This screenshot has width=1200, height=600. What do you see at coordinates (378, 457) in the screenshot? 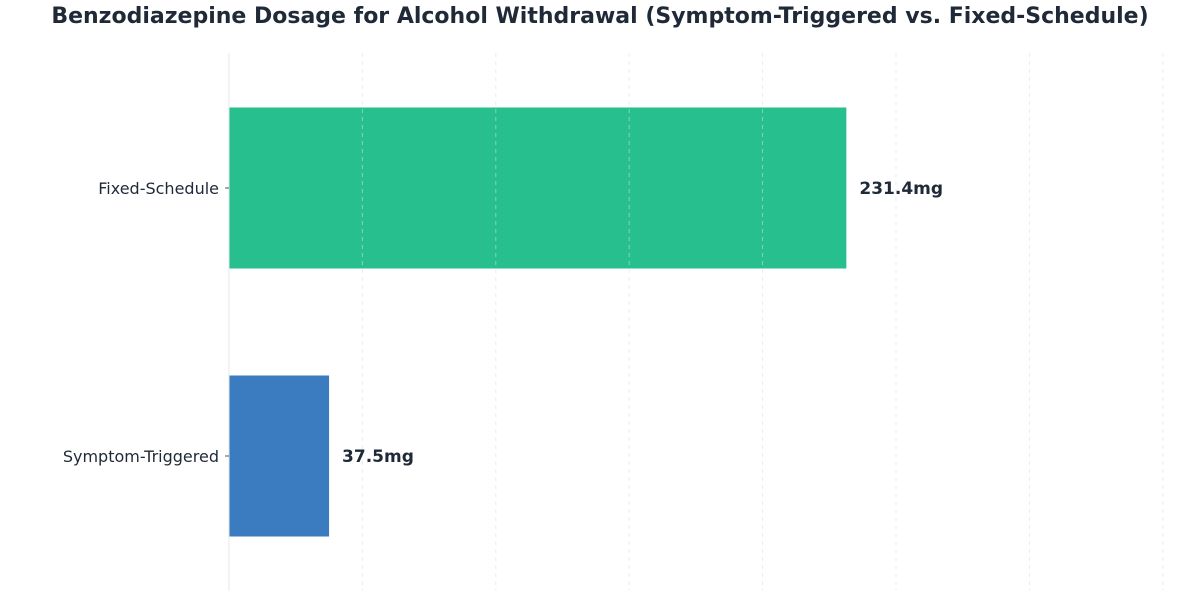
I see `value-label-symptom-triggered: 37.5mg` at bounding box center [378, 457].